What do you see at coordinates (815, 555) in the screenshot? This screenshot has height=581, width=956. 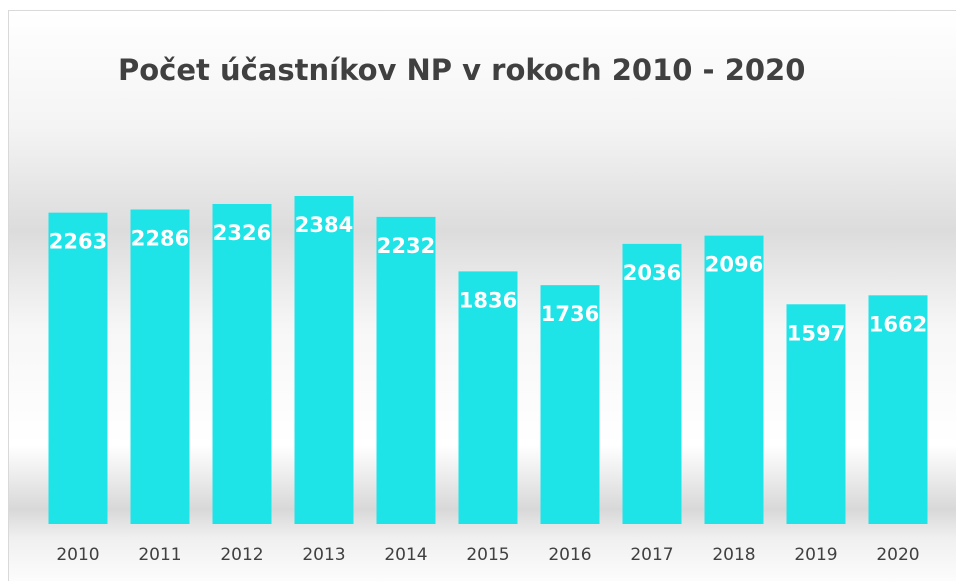 I see `x-tick-label: 2019` at bounding box center [815, 555].